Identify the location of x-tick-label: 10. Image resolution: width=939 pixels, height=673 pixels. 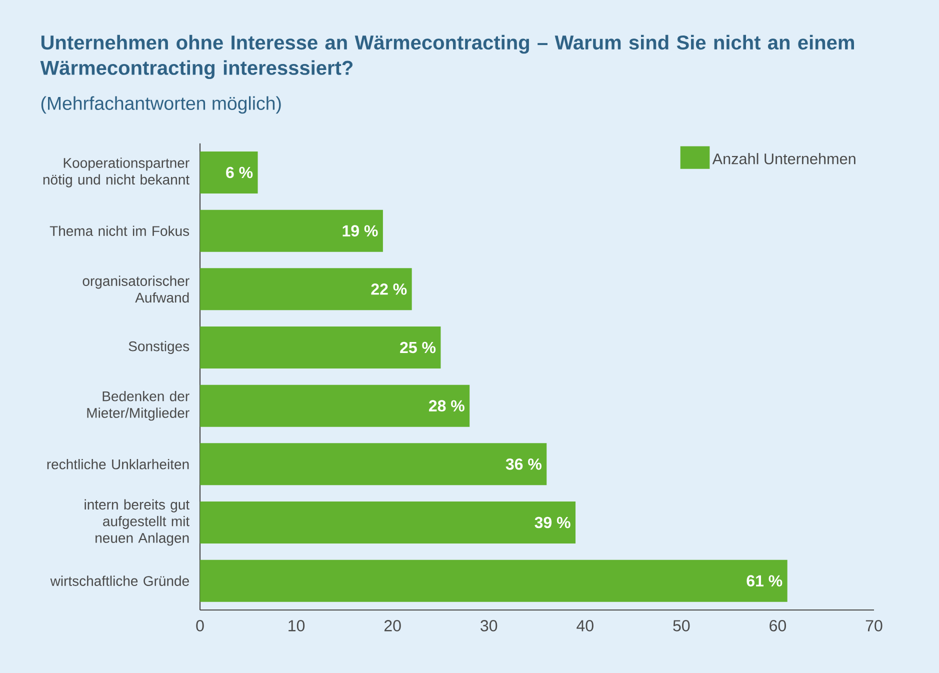
(296, 626).